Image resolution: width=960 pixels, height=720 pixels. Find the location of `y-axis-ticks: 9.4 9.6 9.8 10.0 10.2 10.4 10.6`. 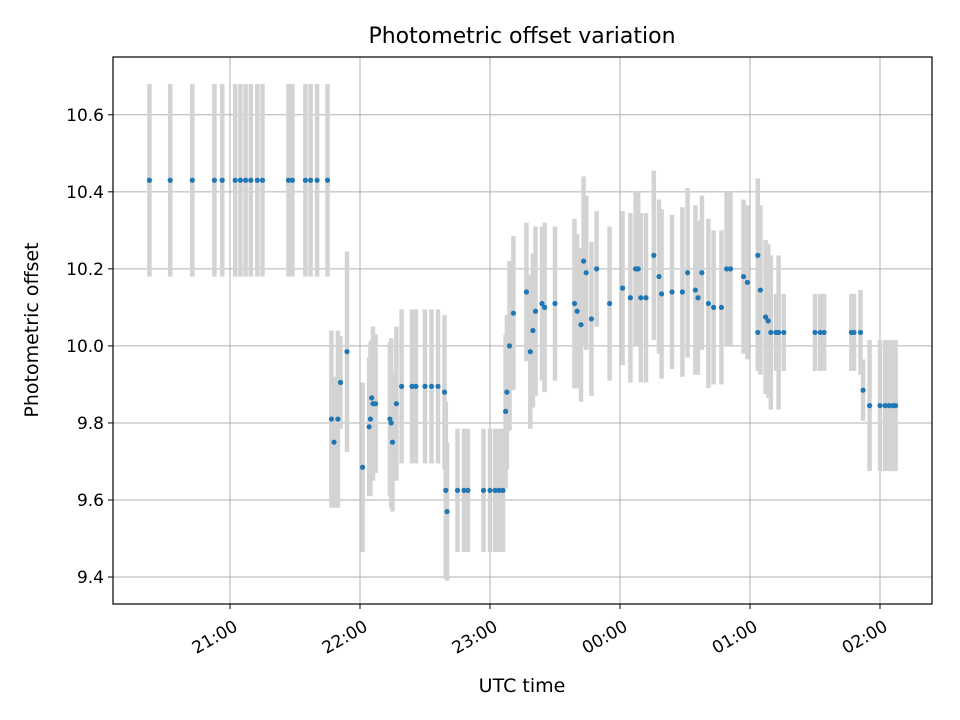

y-axis-ticks: 9.4 9.6 9.8 10.0 10.2 10.4 10.6 is located at coordinates (89, 347).